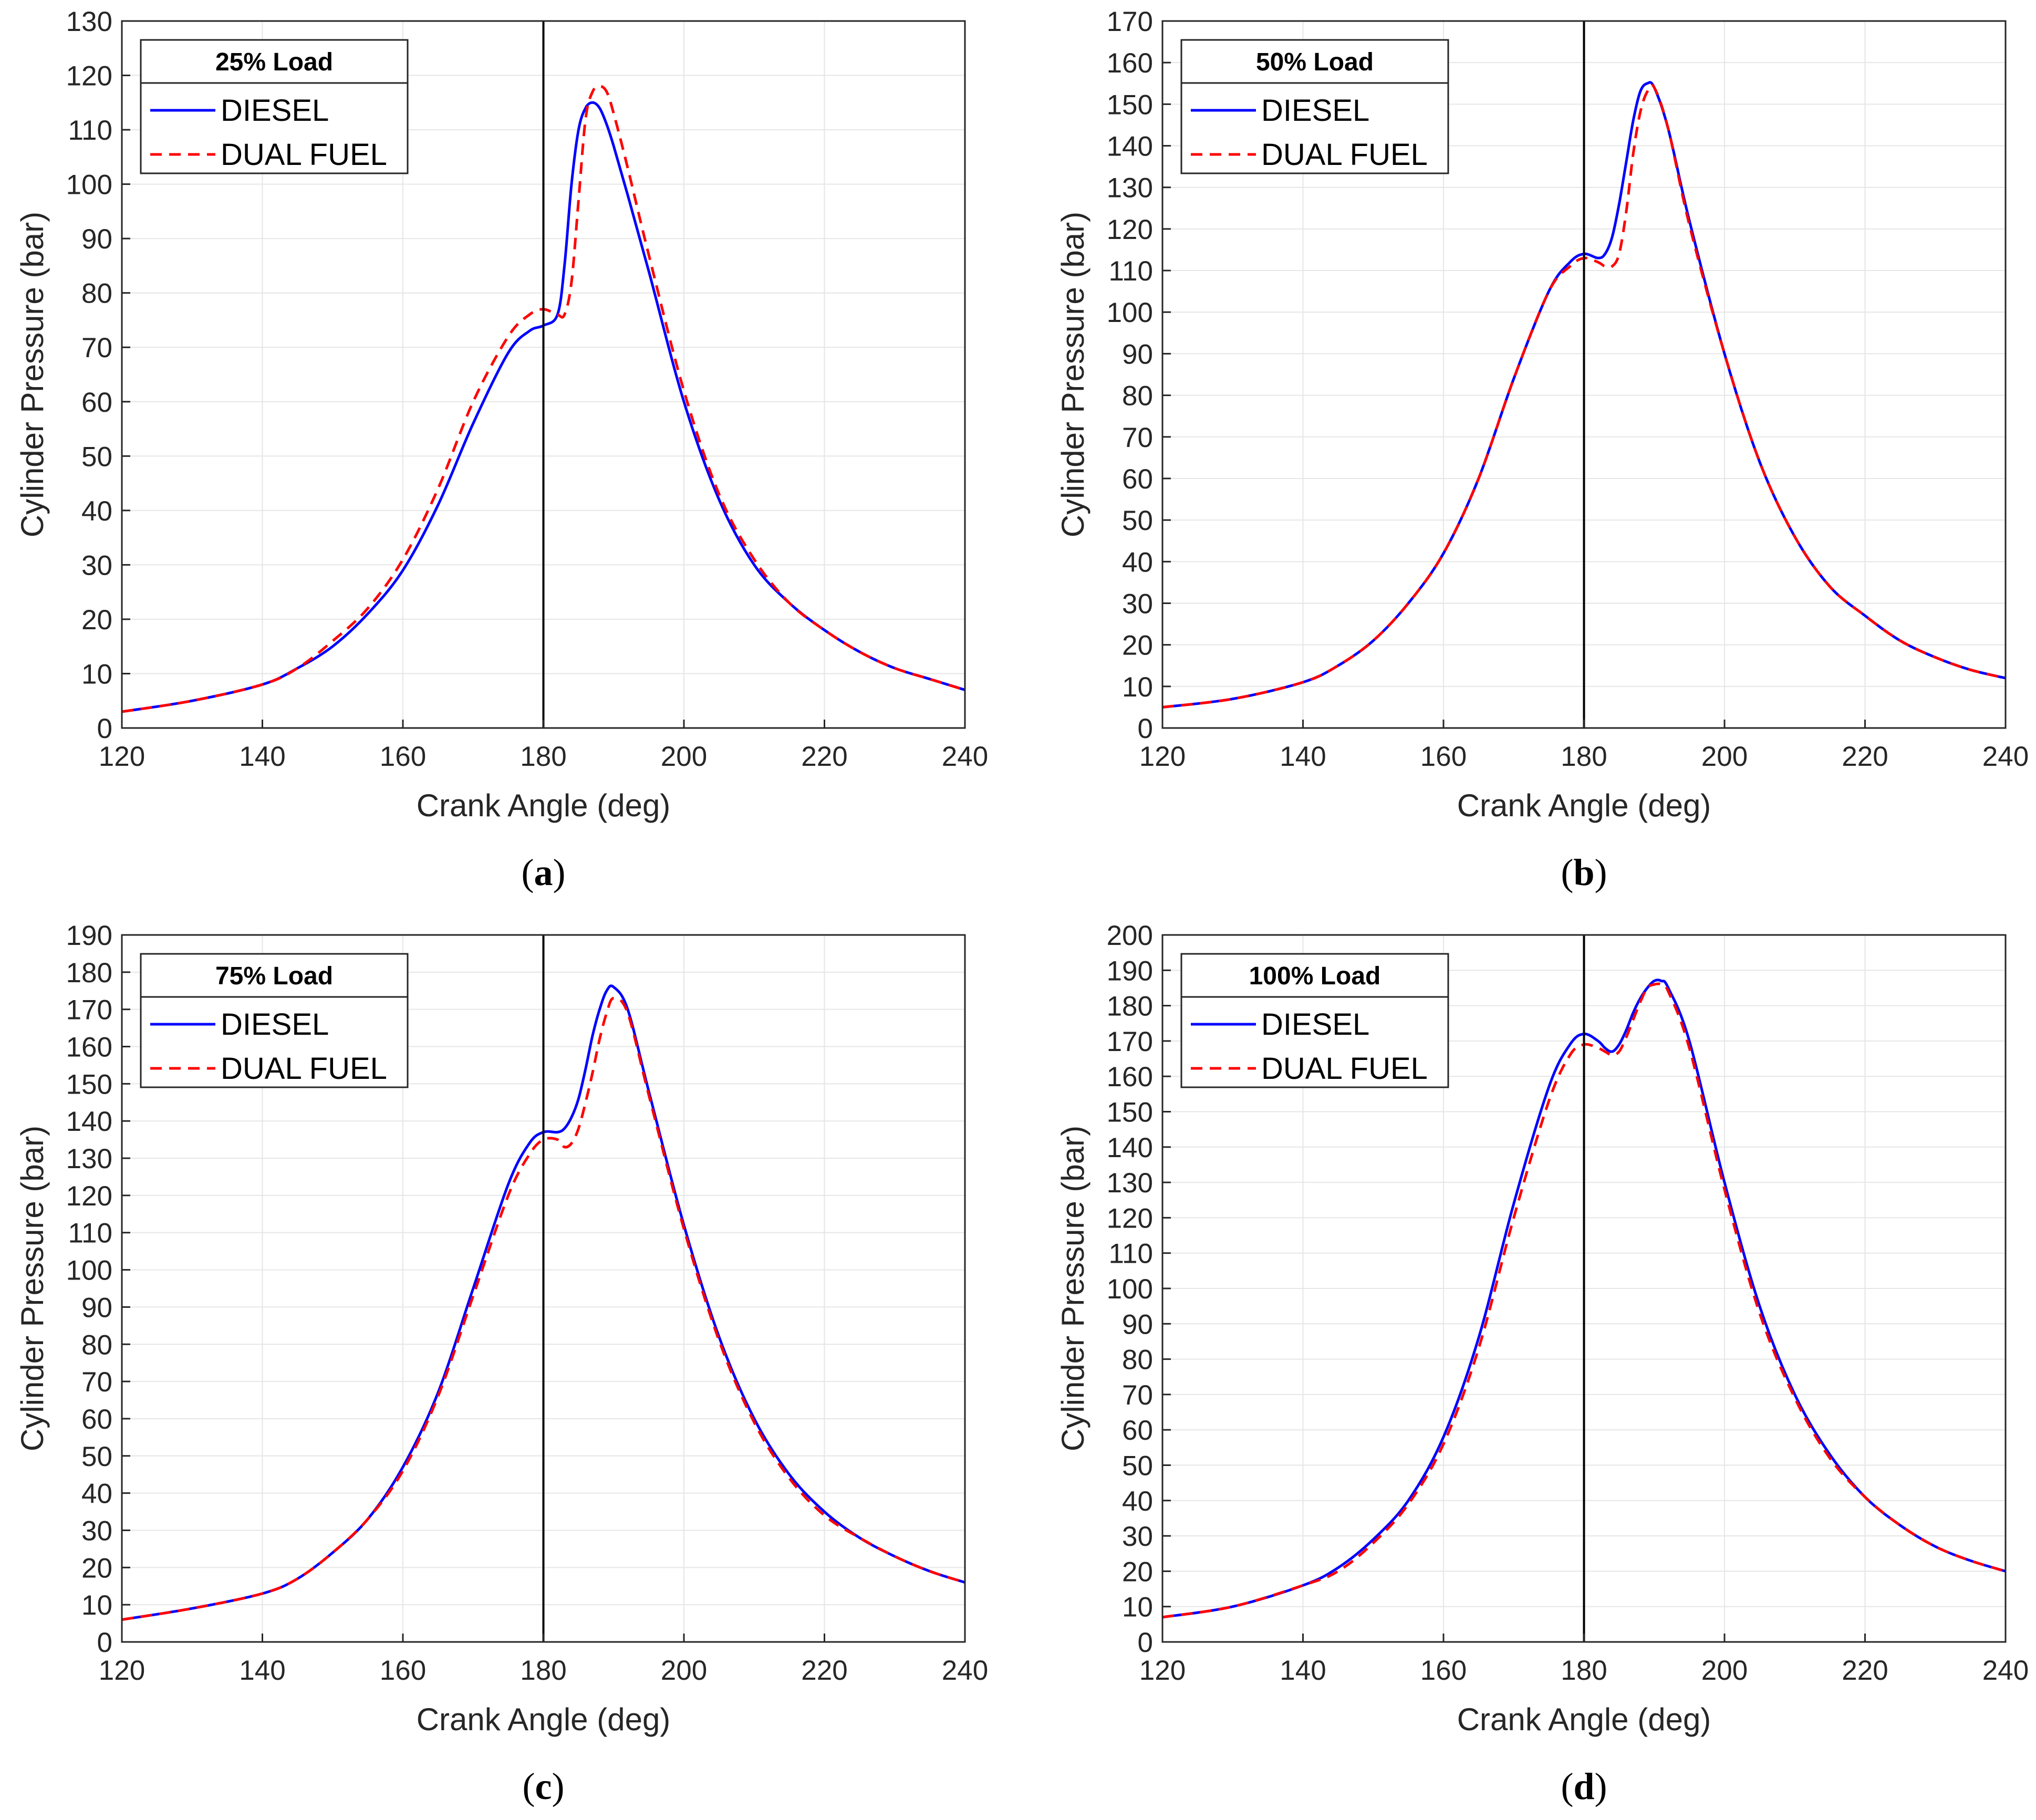 This screenshot has width=2036, height=1820. I want to click on sub-caption: (d), so click(1584, 1786).